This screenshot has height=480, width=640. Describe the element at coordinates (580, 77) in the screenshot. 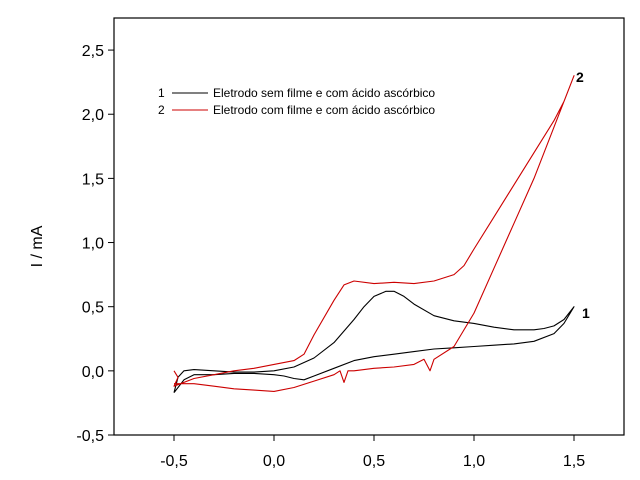

I see `series-2-tag: 2` at that location.